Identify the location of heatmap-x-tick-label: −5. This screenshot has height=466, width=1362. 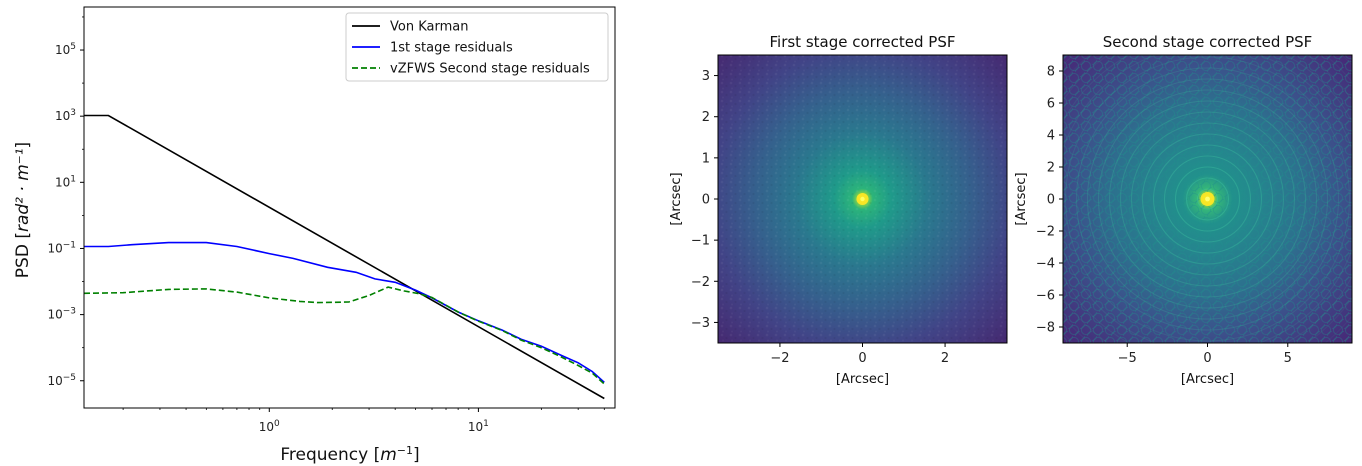
(1127, 358).